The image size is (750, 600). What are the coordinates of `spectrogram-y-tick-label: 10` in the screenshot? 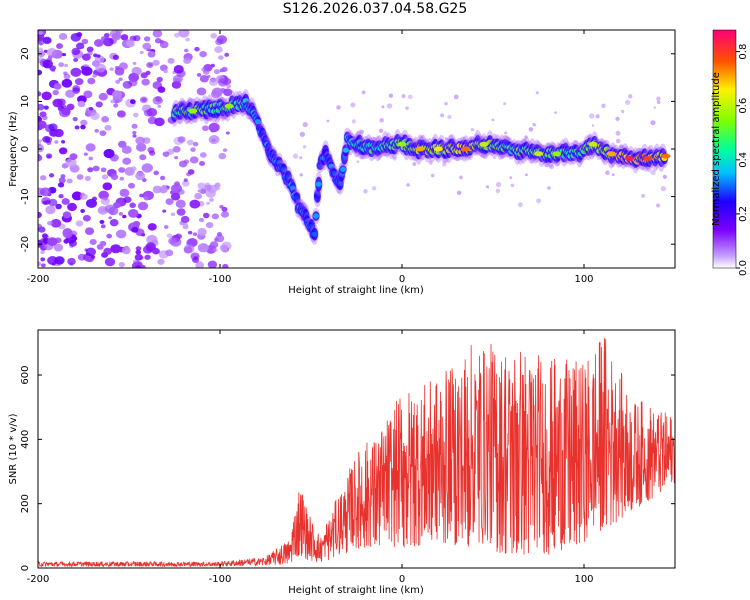 It's located at (25, 101).